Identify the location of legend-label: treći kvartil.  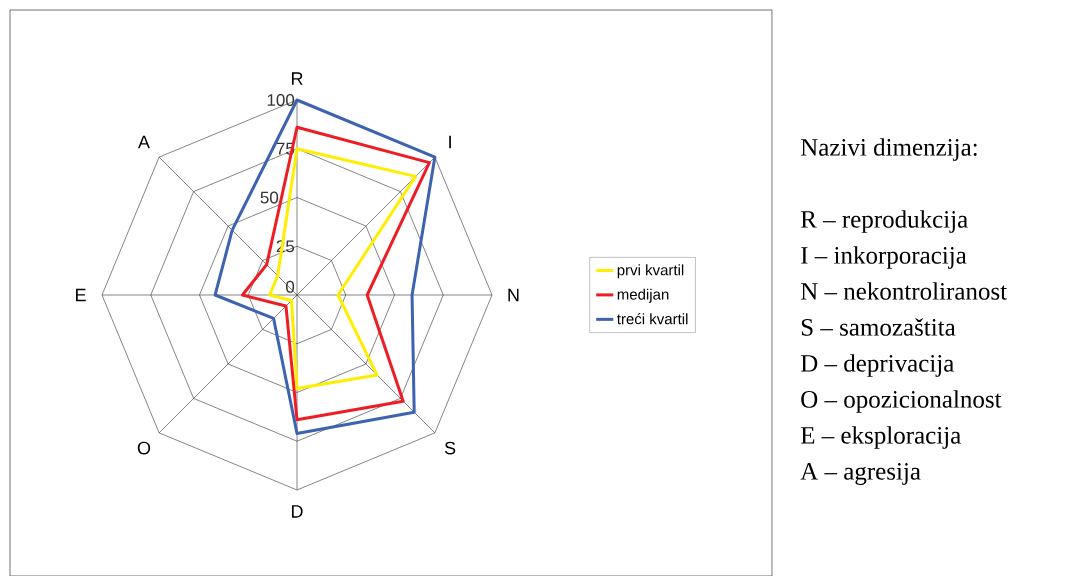
(652, 318).